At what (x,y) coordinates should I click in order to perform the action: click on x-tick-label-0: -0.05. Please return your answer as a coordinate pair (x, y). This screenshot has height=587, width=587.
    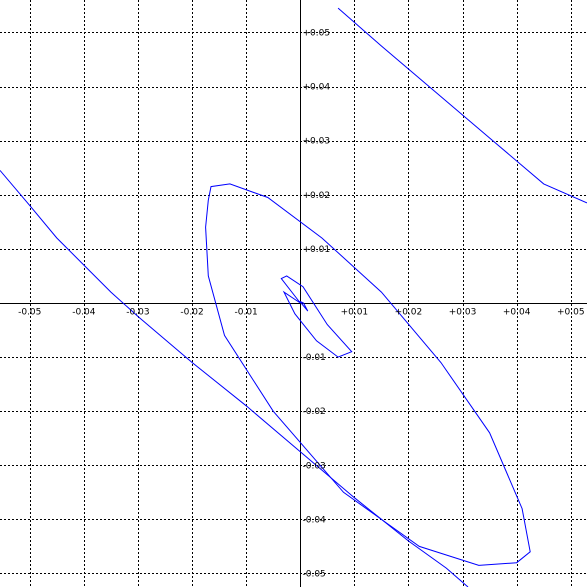
    Looking at the image, I should click on (29, 313).